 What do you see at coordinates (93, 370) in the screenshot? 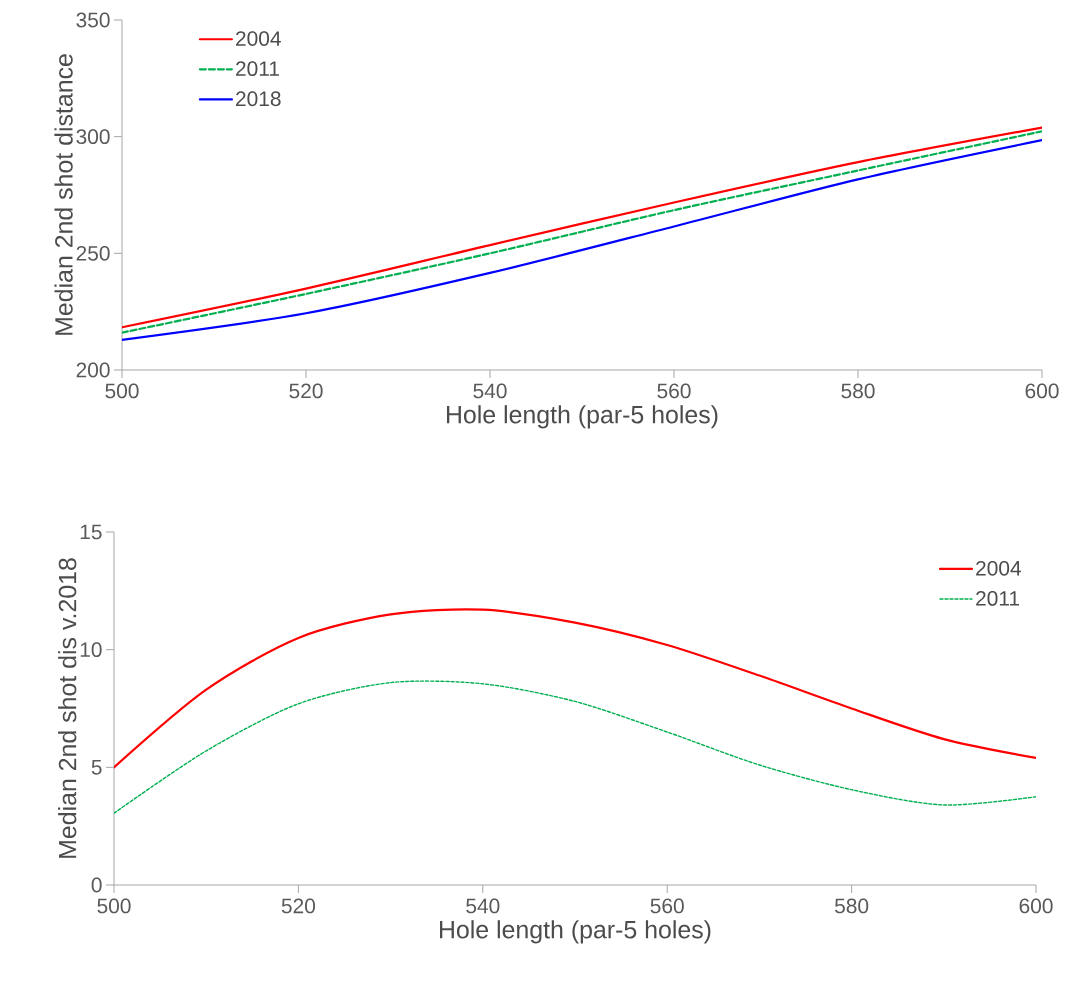
I see `y-tick-label: 200` at bounding box center [93, 370].